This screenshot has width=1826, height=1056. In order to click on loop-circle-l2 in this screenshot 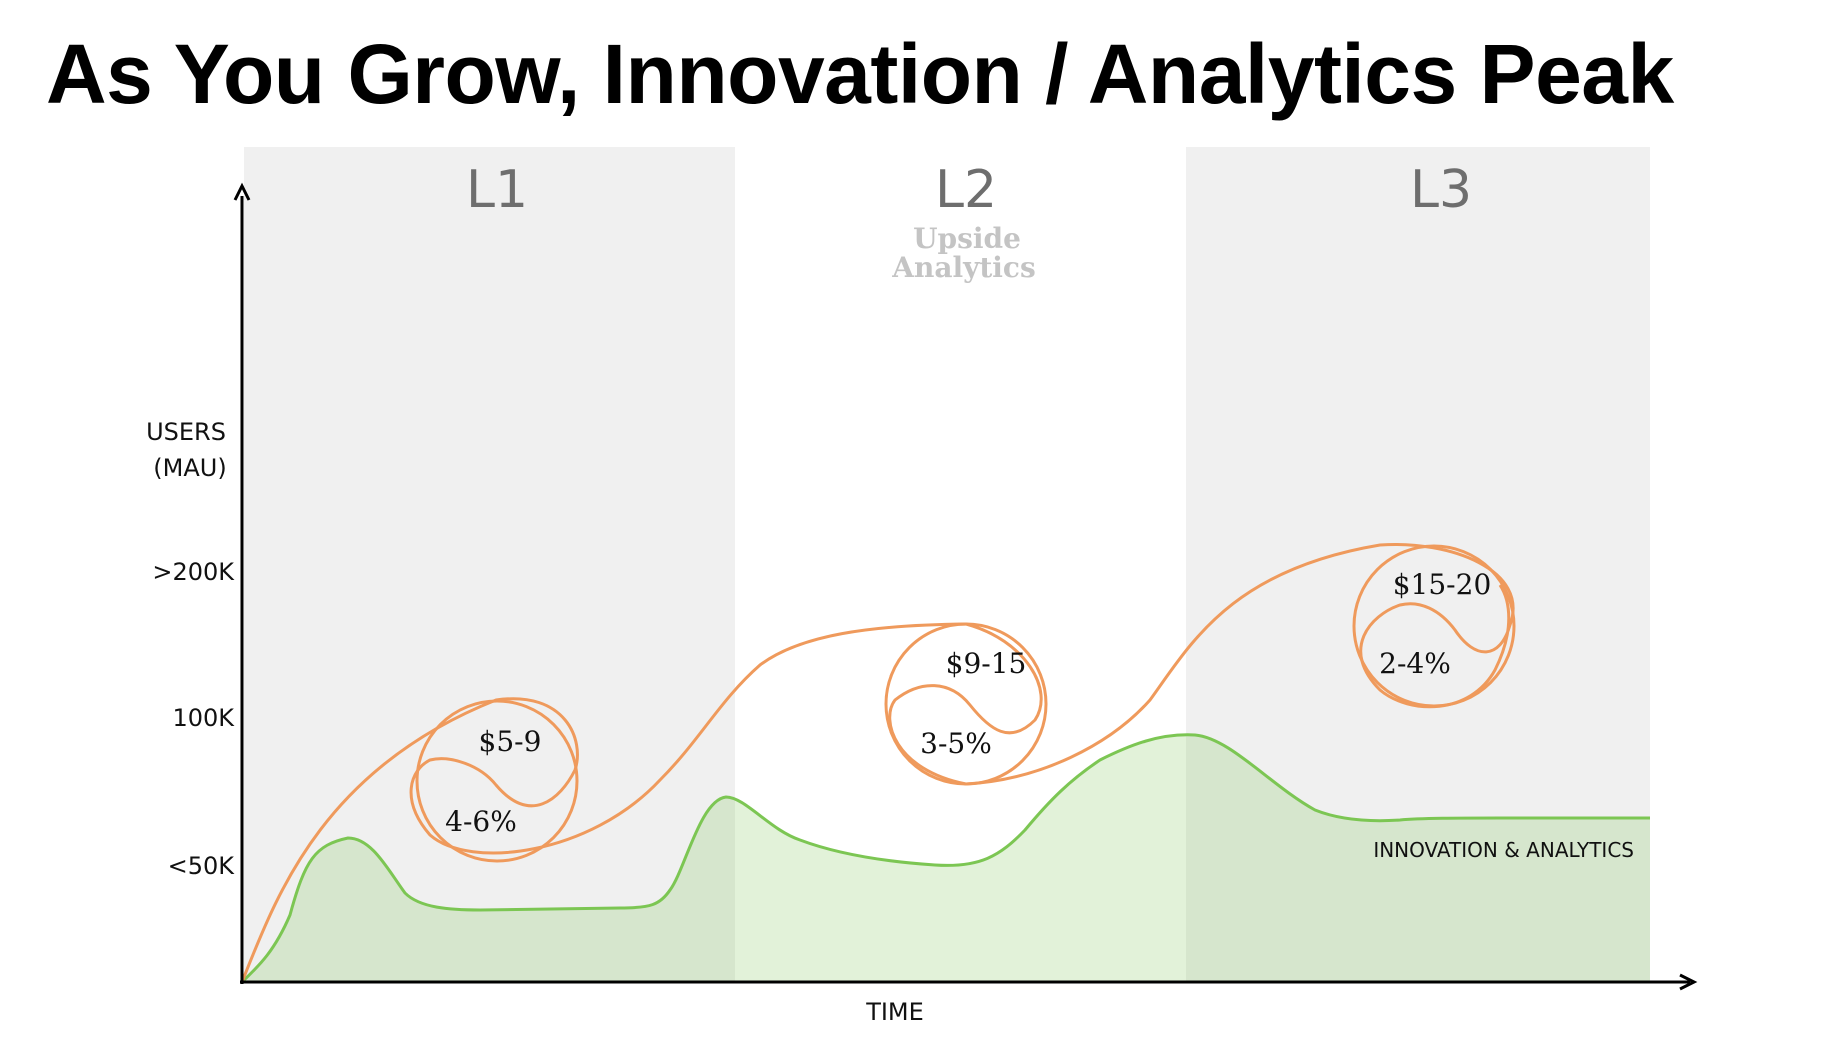, I will do `click(966, 704)`.